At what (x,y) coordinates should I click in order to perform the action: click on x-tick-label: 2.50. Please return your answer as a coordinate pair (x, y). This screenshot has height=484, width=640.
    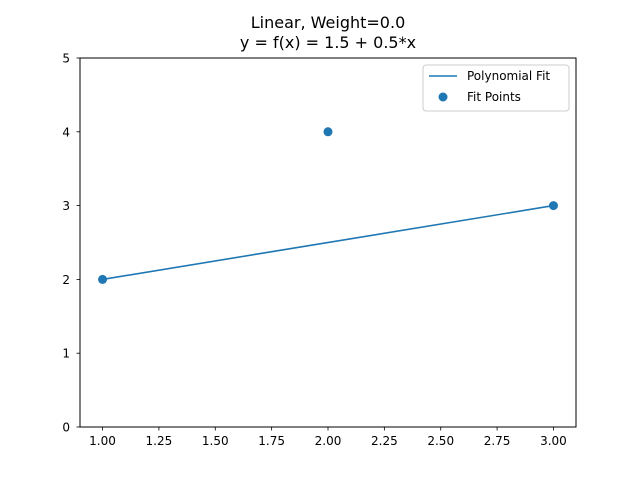
    Looking at the image, I should click on (440, 441).